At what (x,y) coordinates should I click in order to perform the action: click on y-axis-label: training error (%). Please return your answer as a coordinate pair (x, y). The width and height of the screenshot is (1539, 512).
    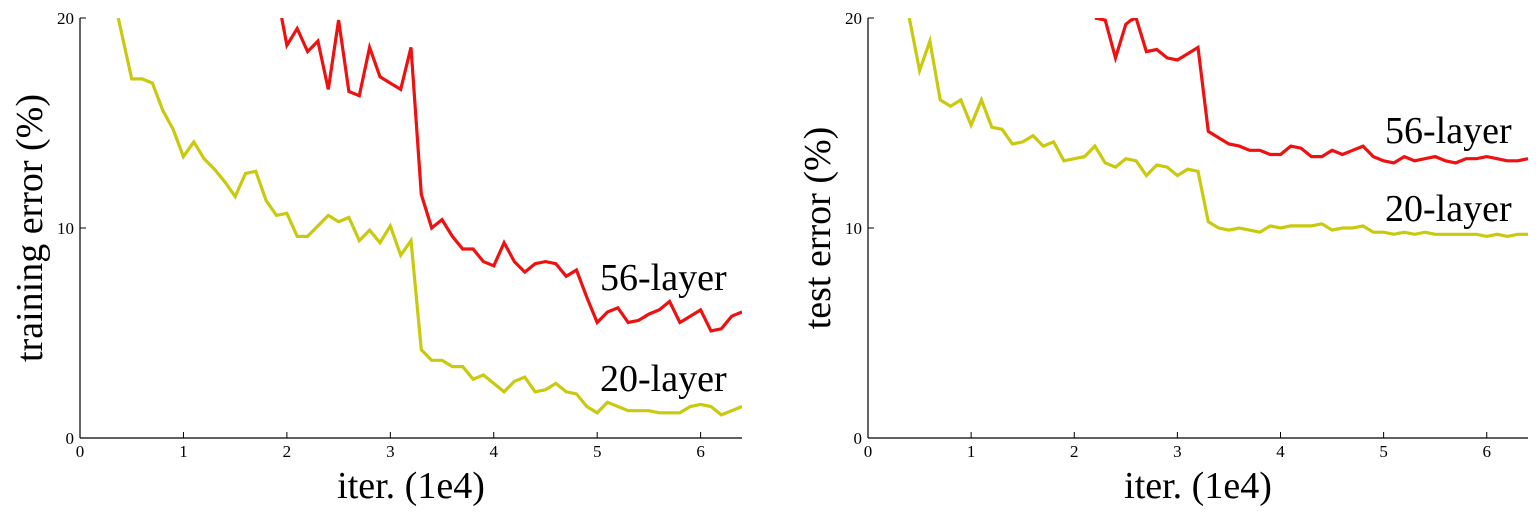
    Looking at the image, I should click on (30, 228).